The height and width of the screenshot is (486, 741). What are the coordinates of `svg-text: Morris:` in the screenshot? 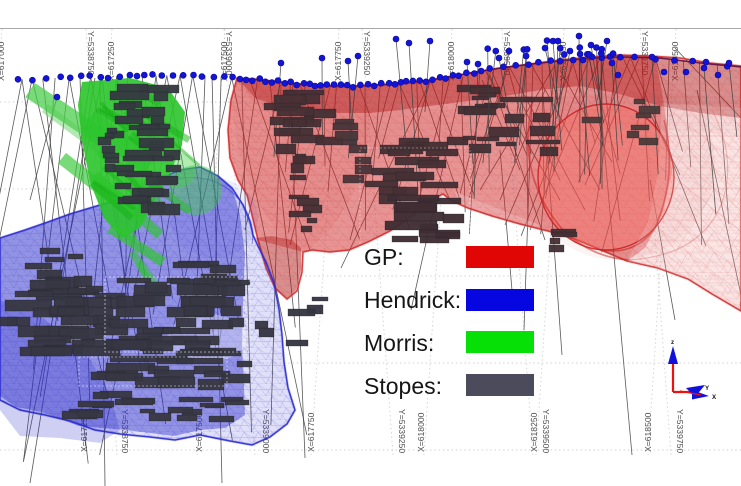 It's located at (399, 343).